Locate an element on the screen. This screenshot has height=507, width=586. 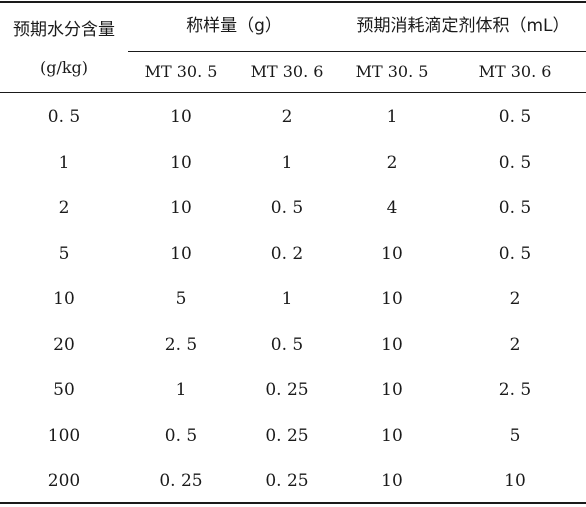
table-top-rule is located at coordinates (293, 2).